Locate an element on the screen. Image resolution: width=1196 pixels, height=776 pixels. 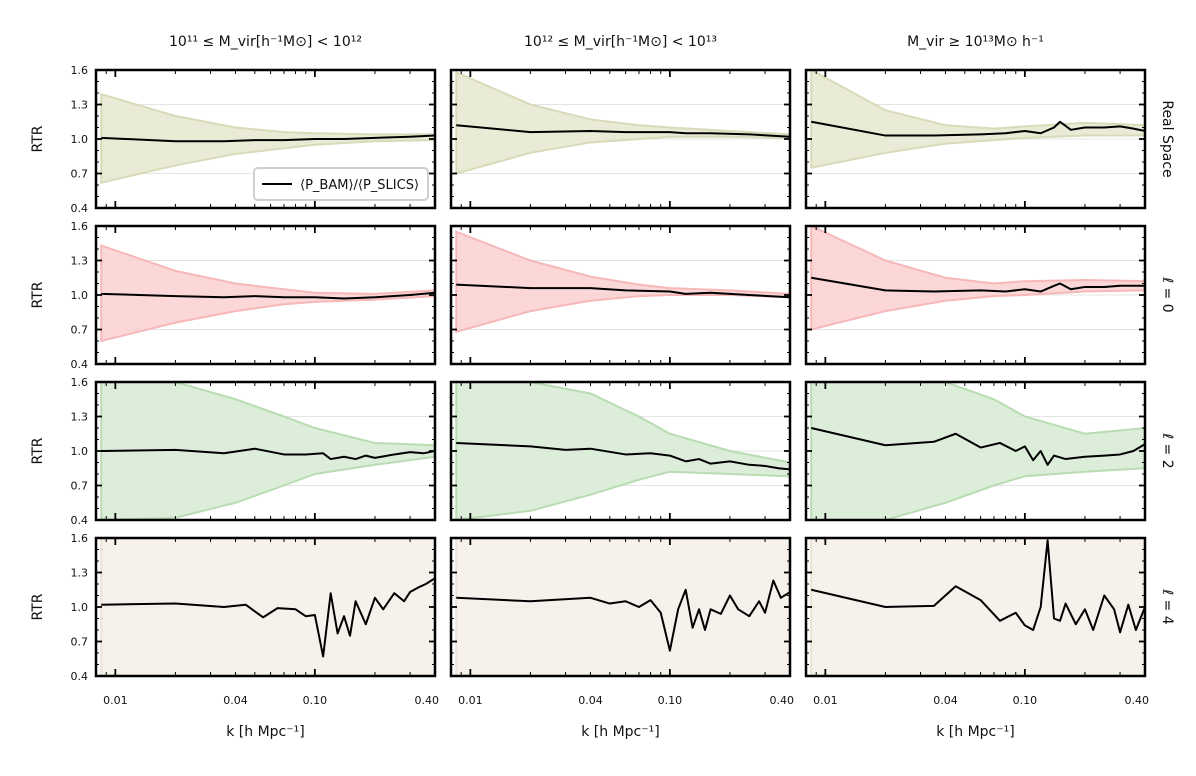
panel-r3-c1 is located at coordinates (620, 607).